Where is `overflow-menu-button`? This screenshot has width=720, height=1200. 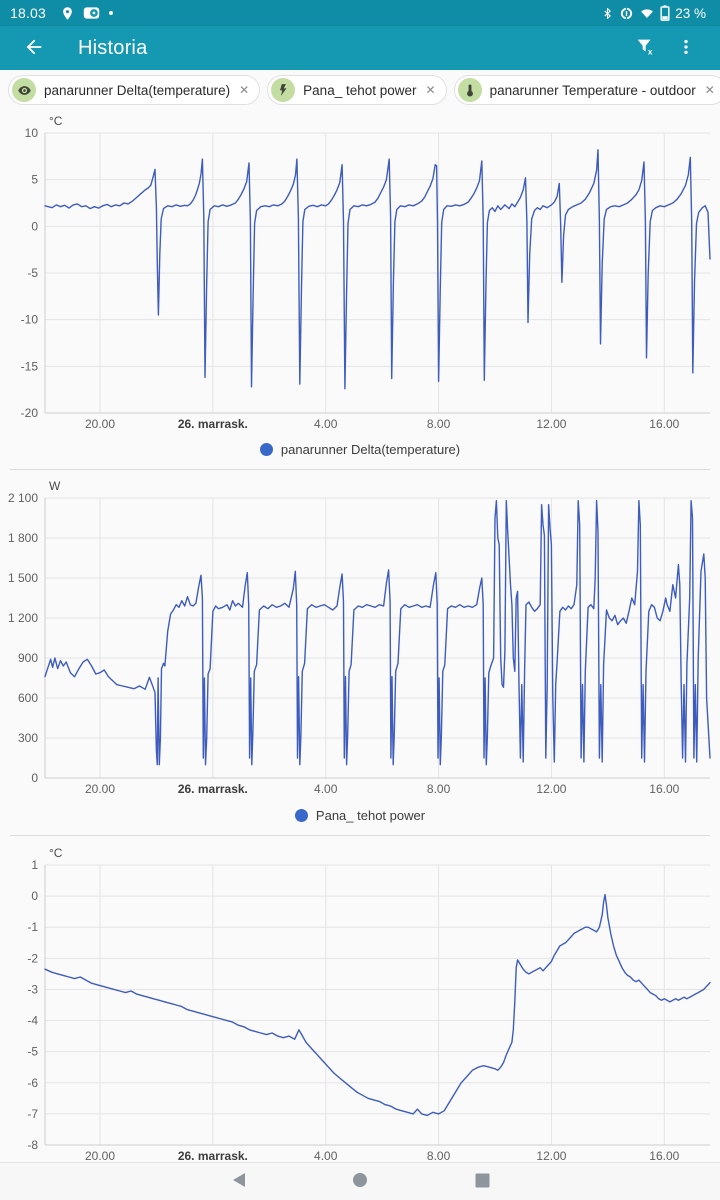
overflow-menu-button is located at coordinates (686, 48).